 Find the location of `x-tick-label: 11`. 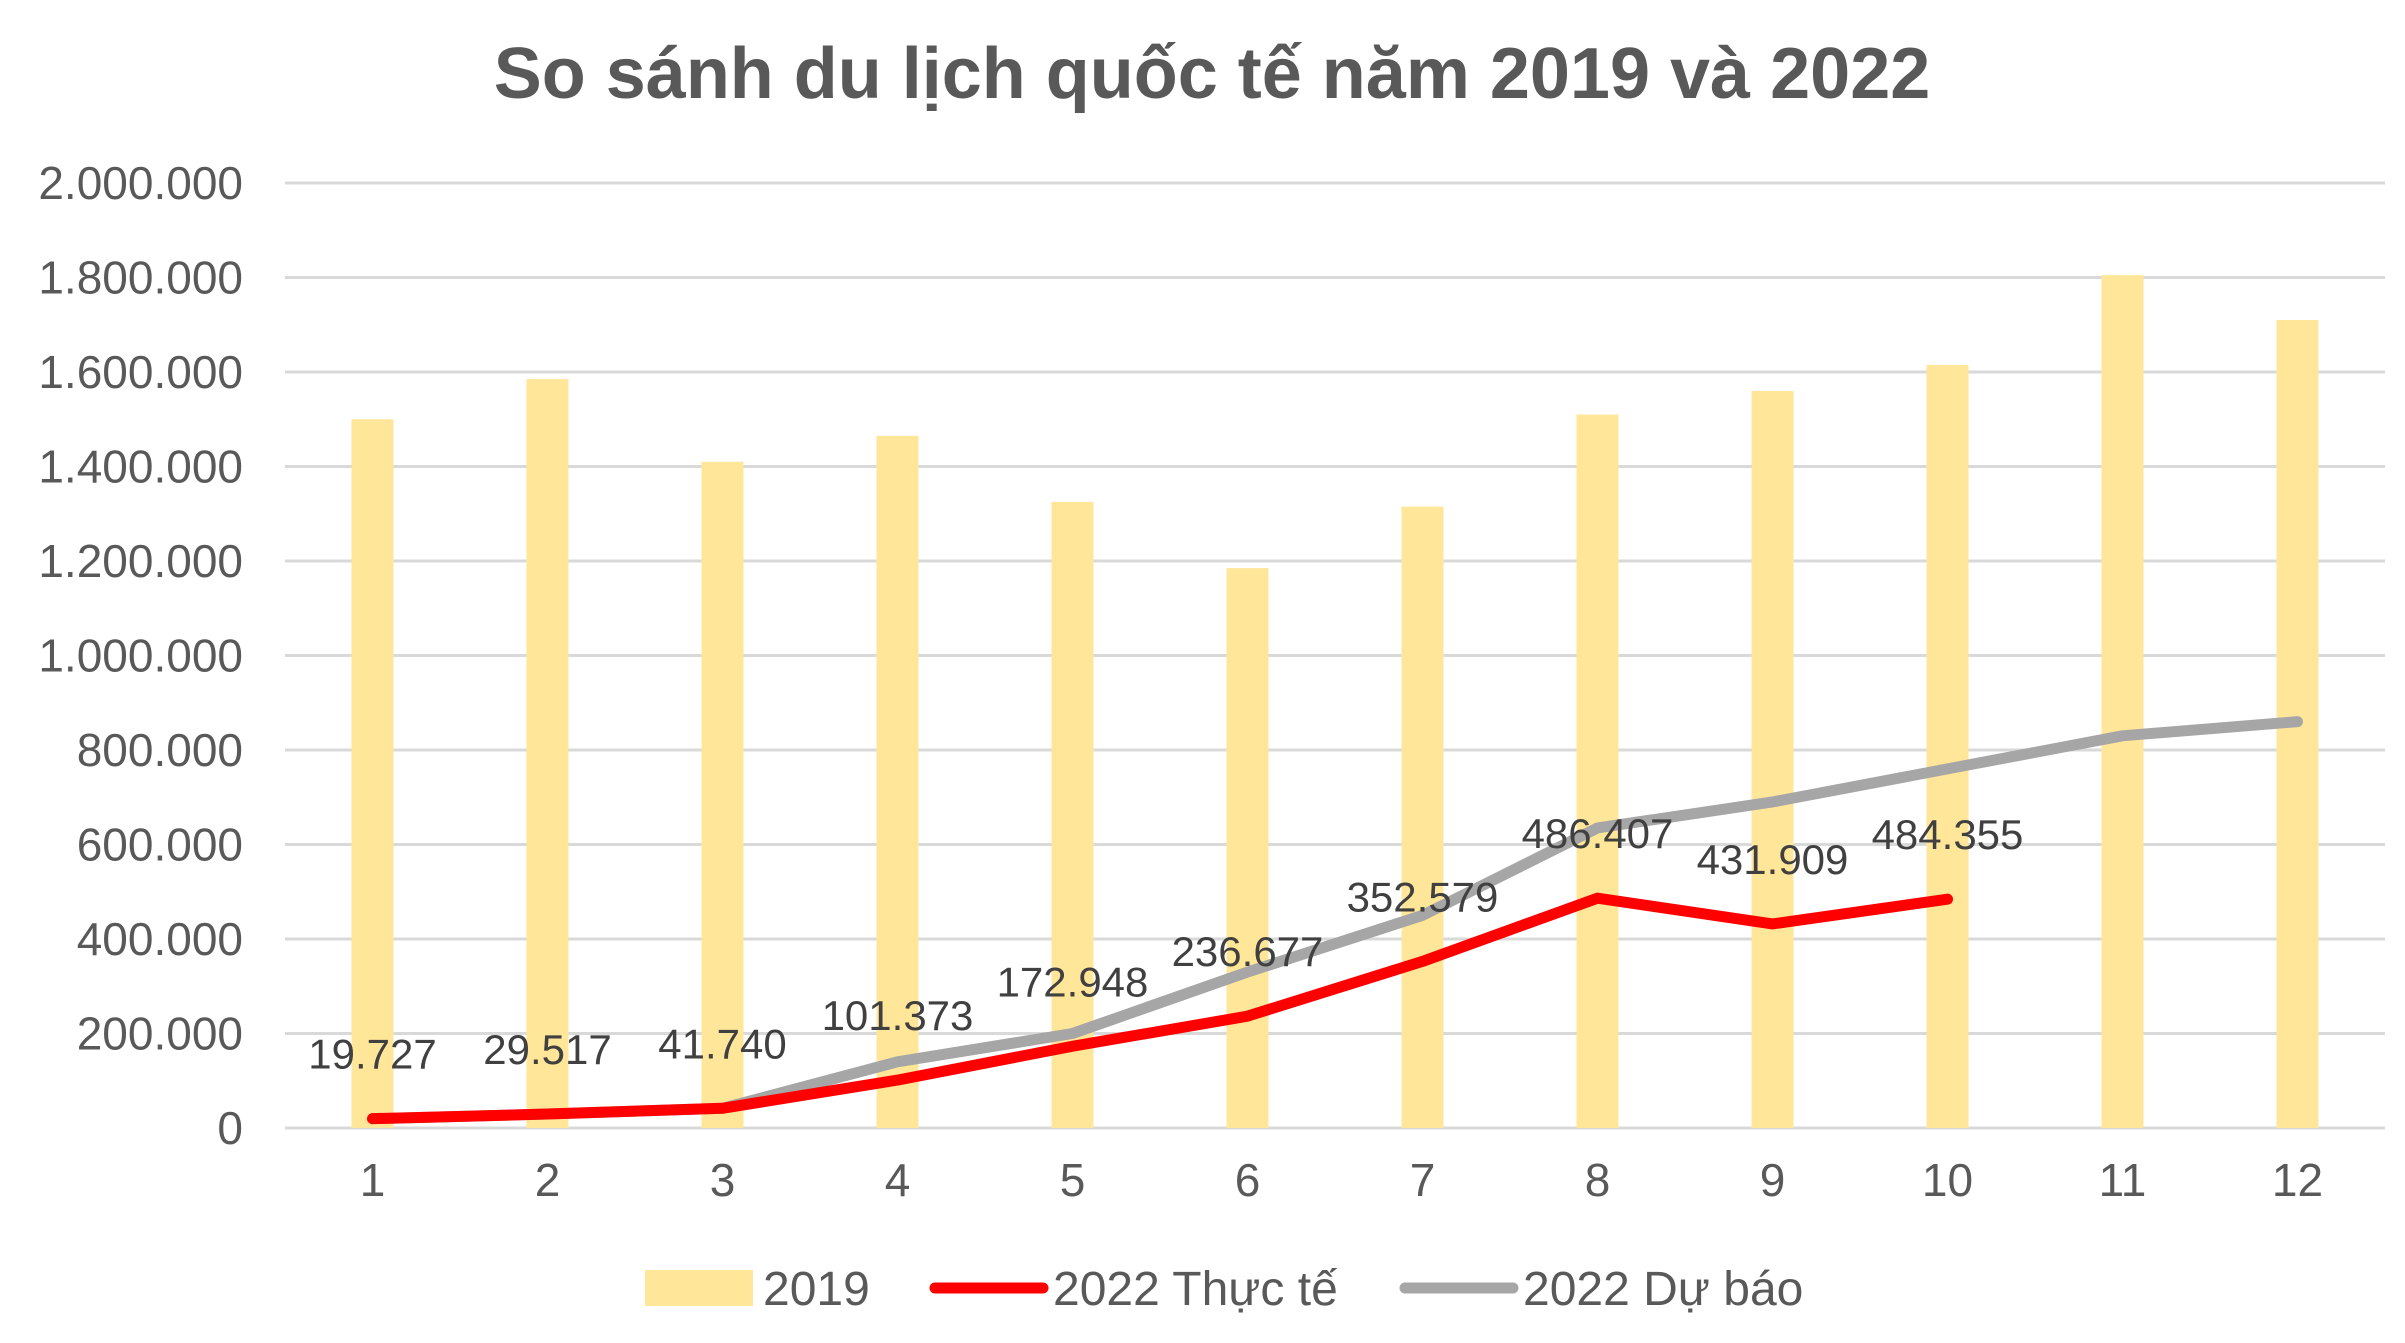

x-tick-label: 11 is located at coordinates (2123, 1180).